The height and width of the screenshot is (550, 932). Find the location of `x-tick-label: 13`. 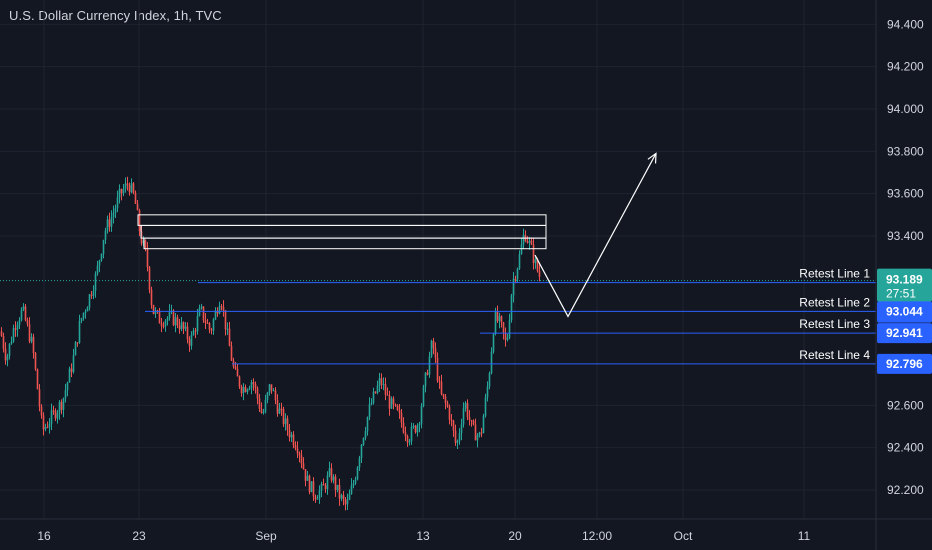

x-tick-label: 13 is located at coordinates (423, 536).